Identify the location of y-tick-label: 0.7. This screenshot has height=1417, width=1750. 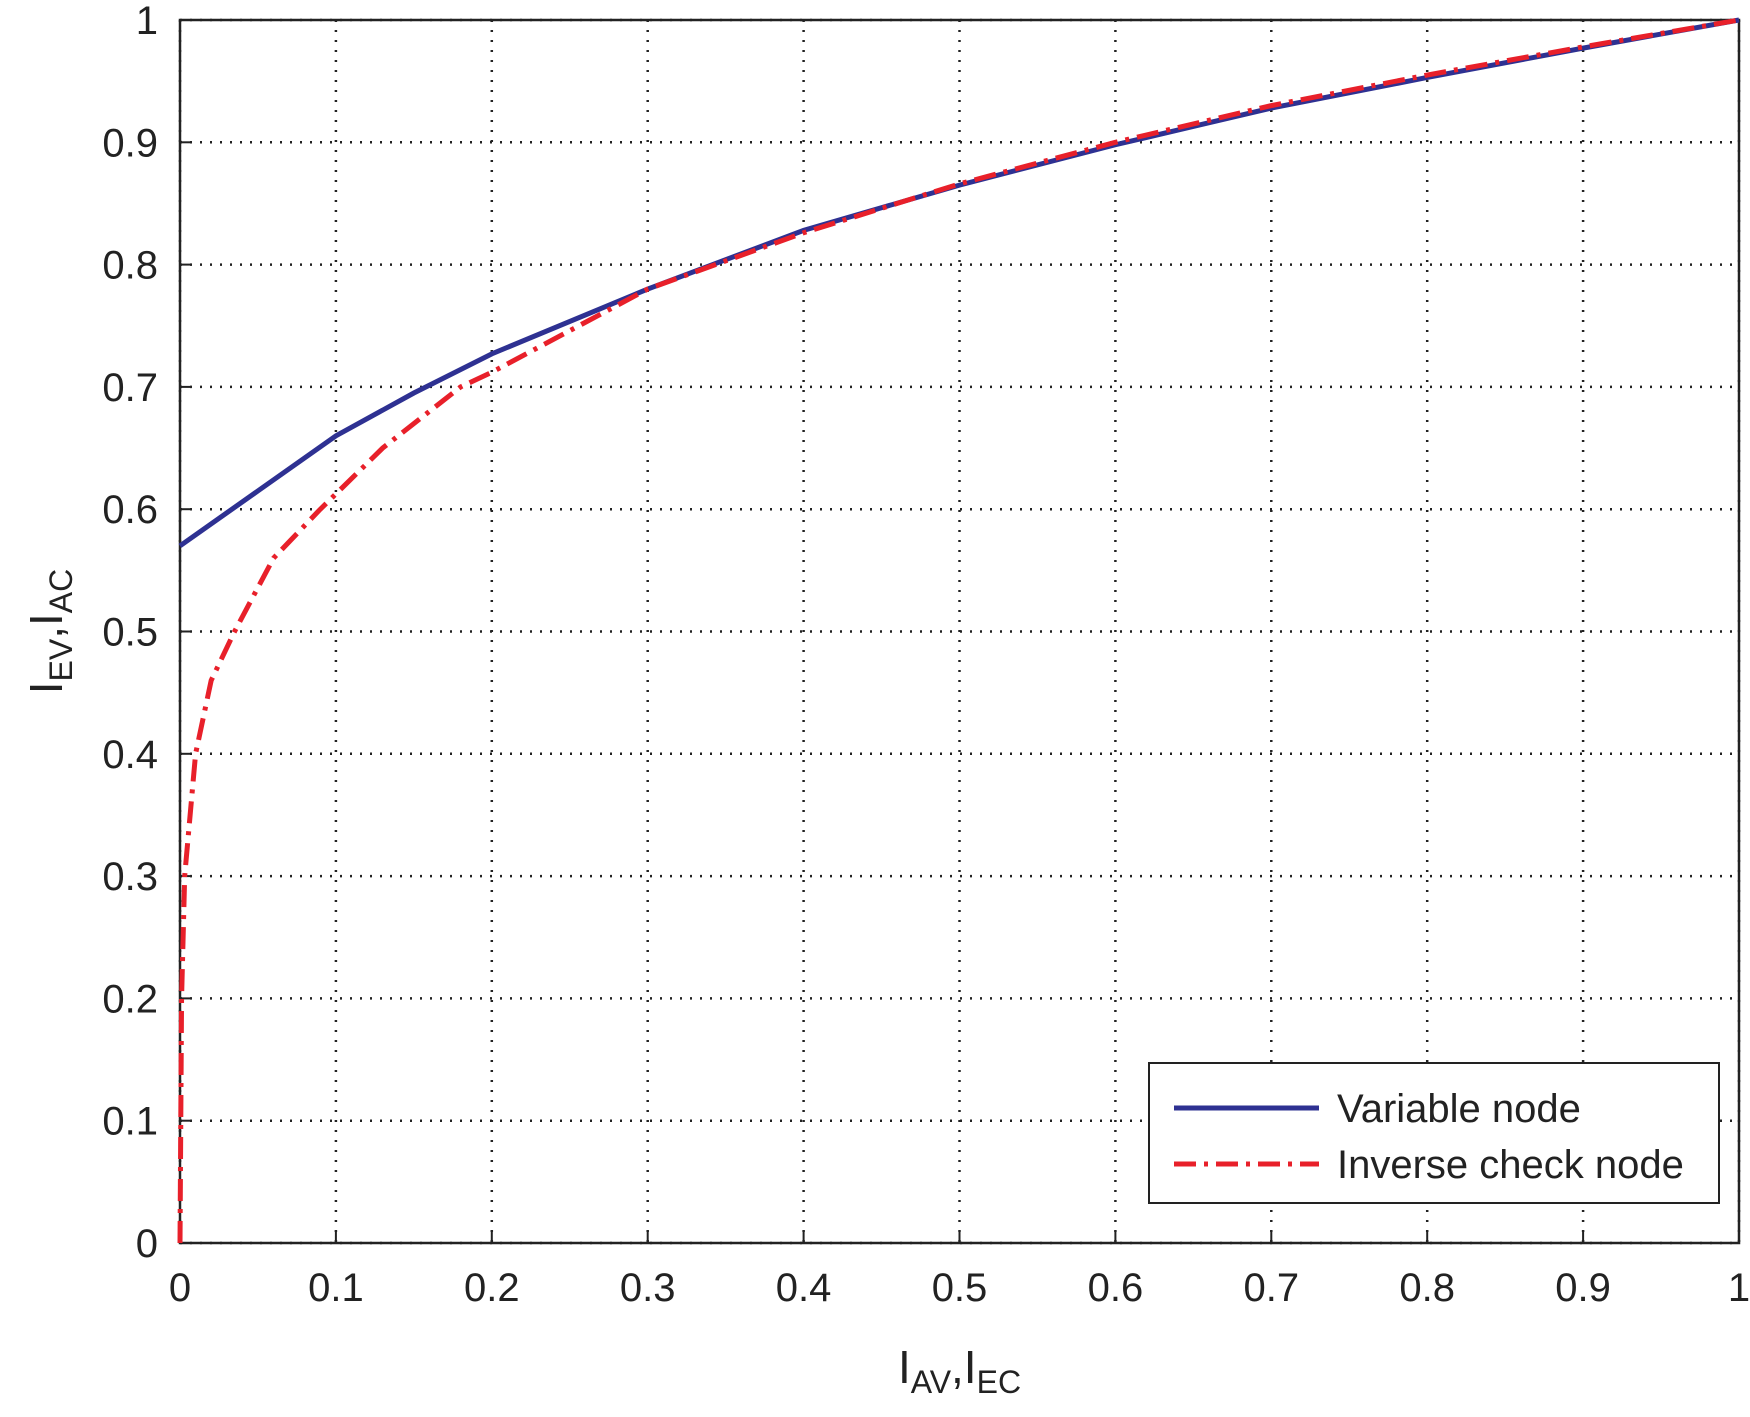
(130, 388).